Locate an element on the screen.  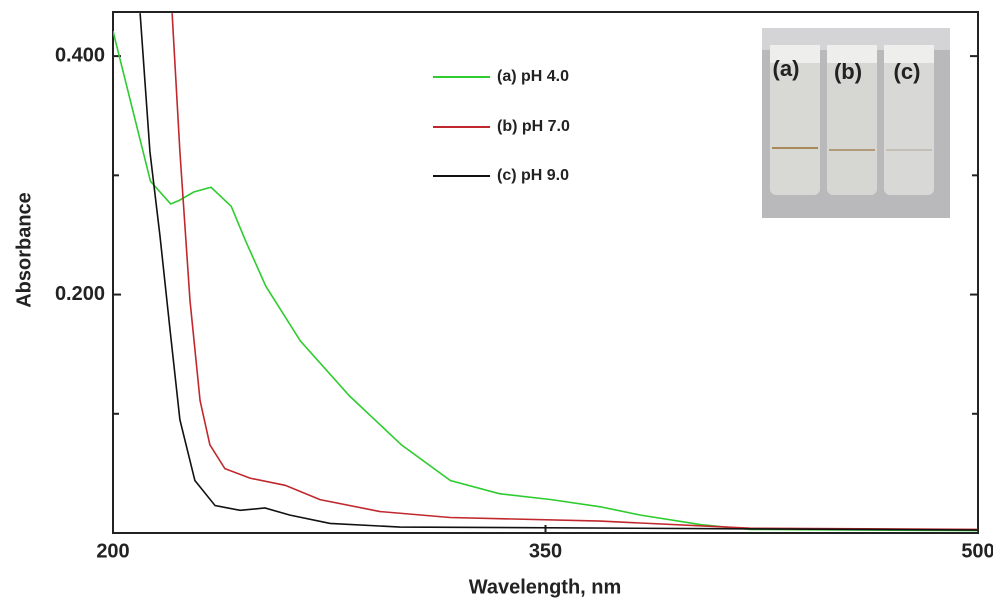
inset-label: (a) is located at coordinates (786, 68).